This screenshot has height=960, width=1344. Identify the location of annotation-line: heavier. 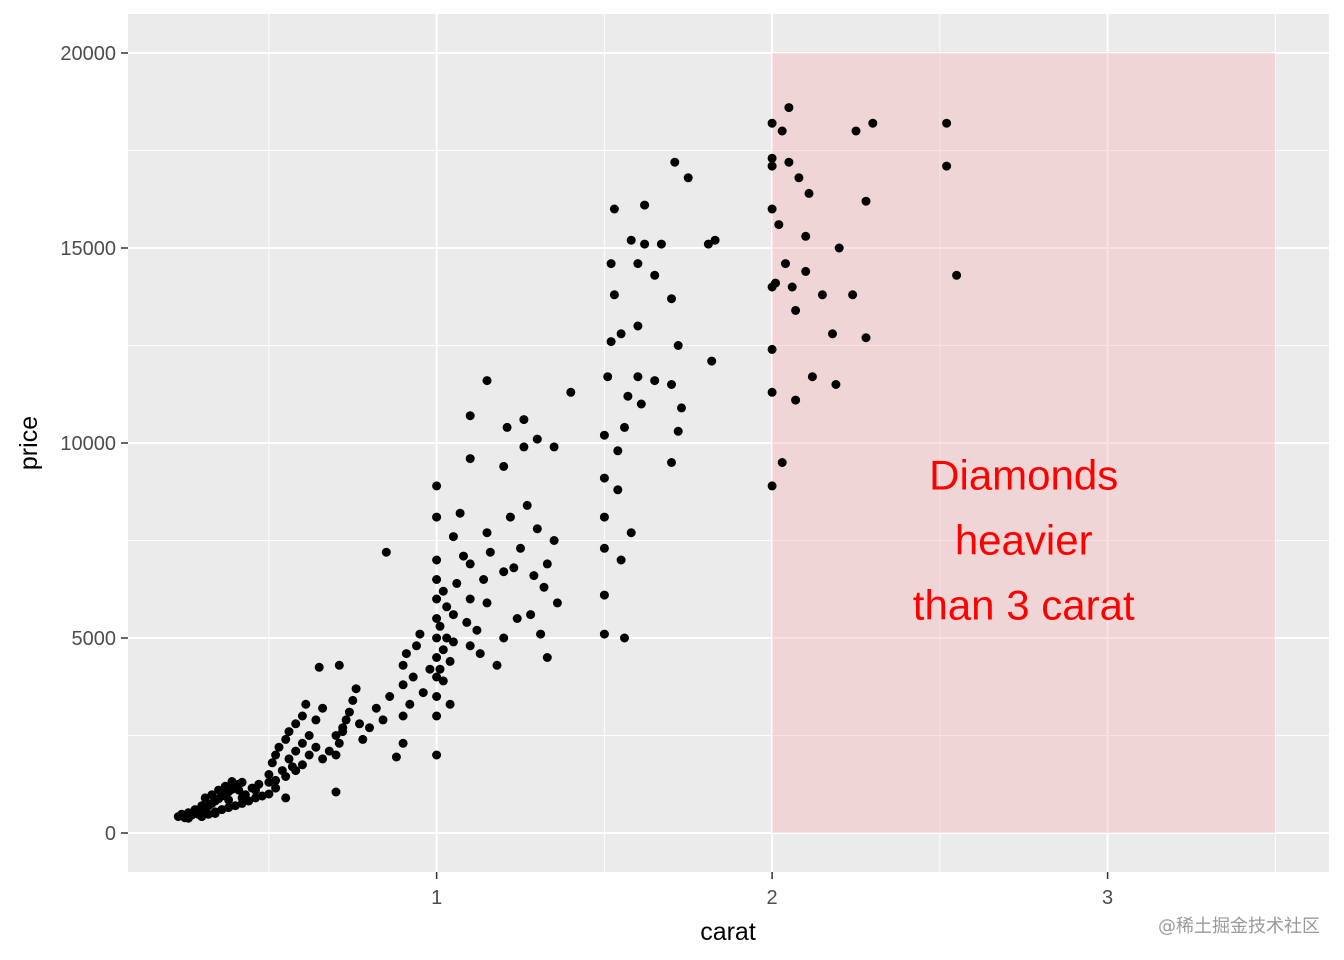
(1024, 540).